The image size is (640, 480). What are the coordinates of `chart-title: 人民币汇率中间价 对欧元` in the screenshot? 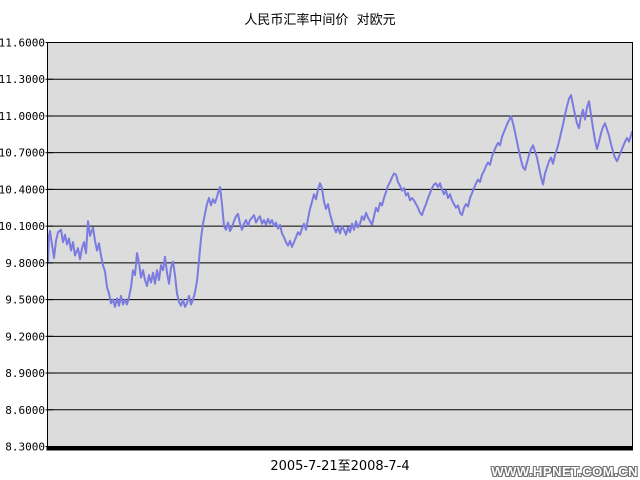 It's located at (320, 20).